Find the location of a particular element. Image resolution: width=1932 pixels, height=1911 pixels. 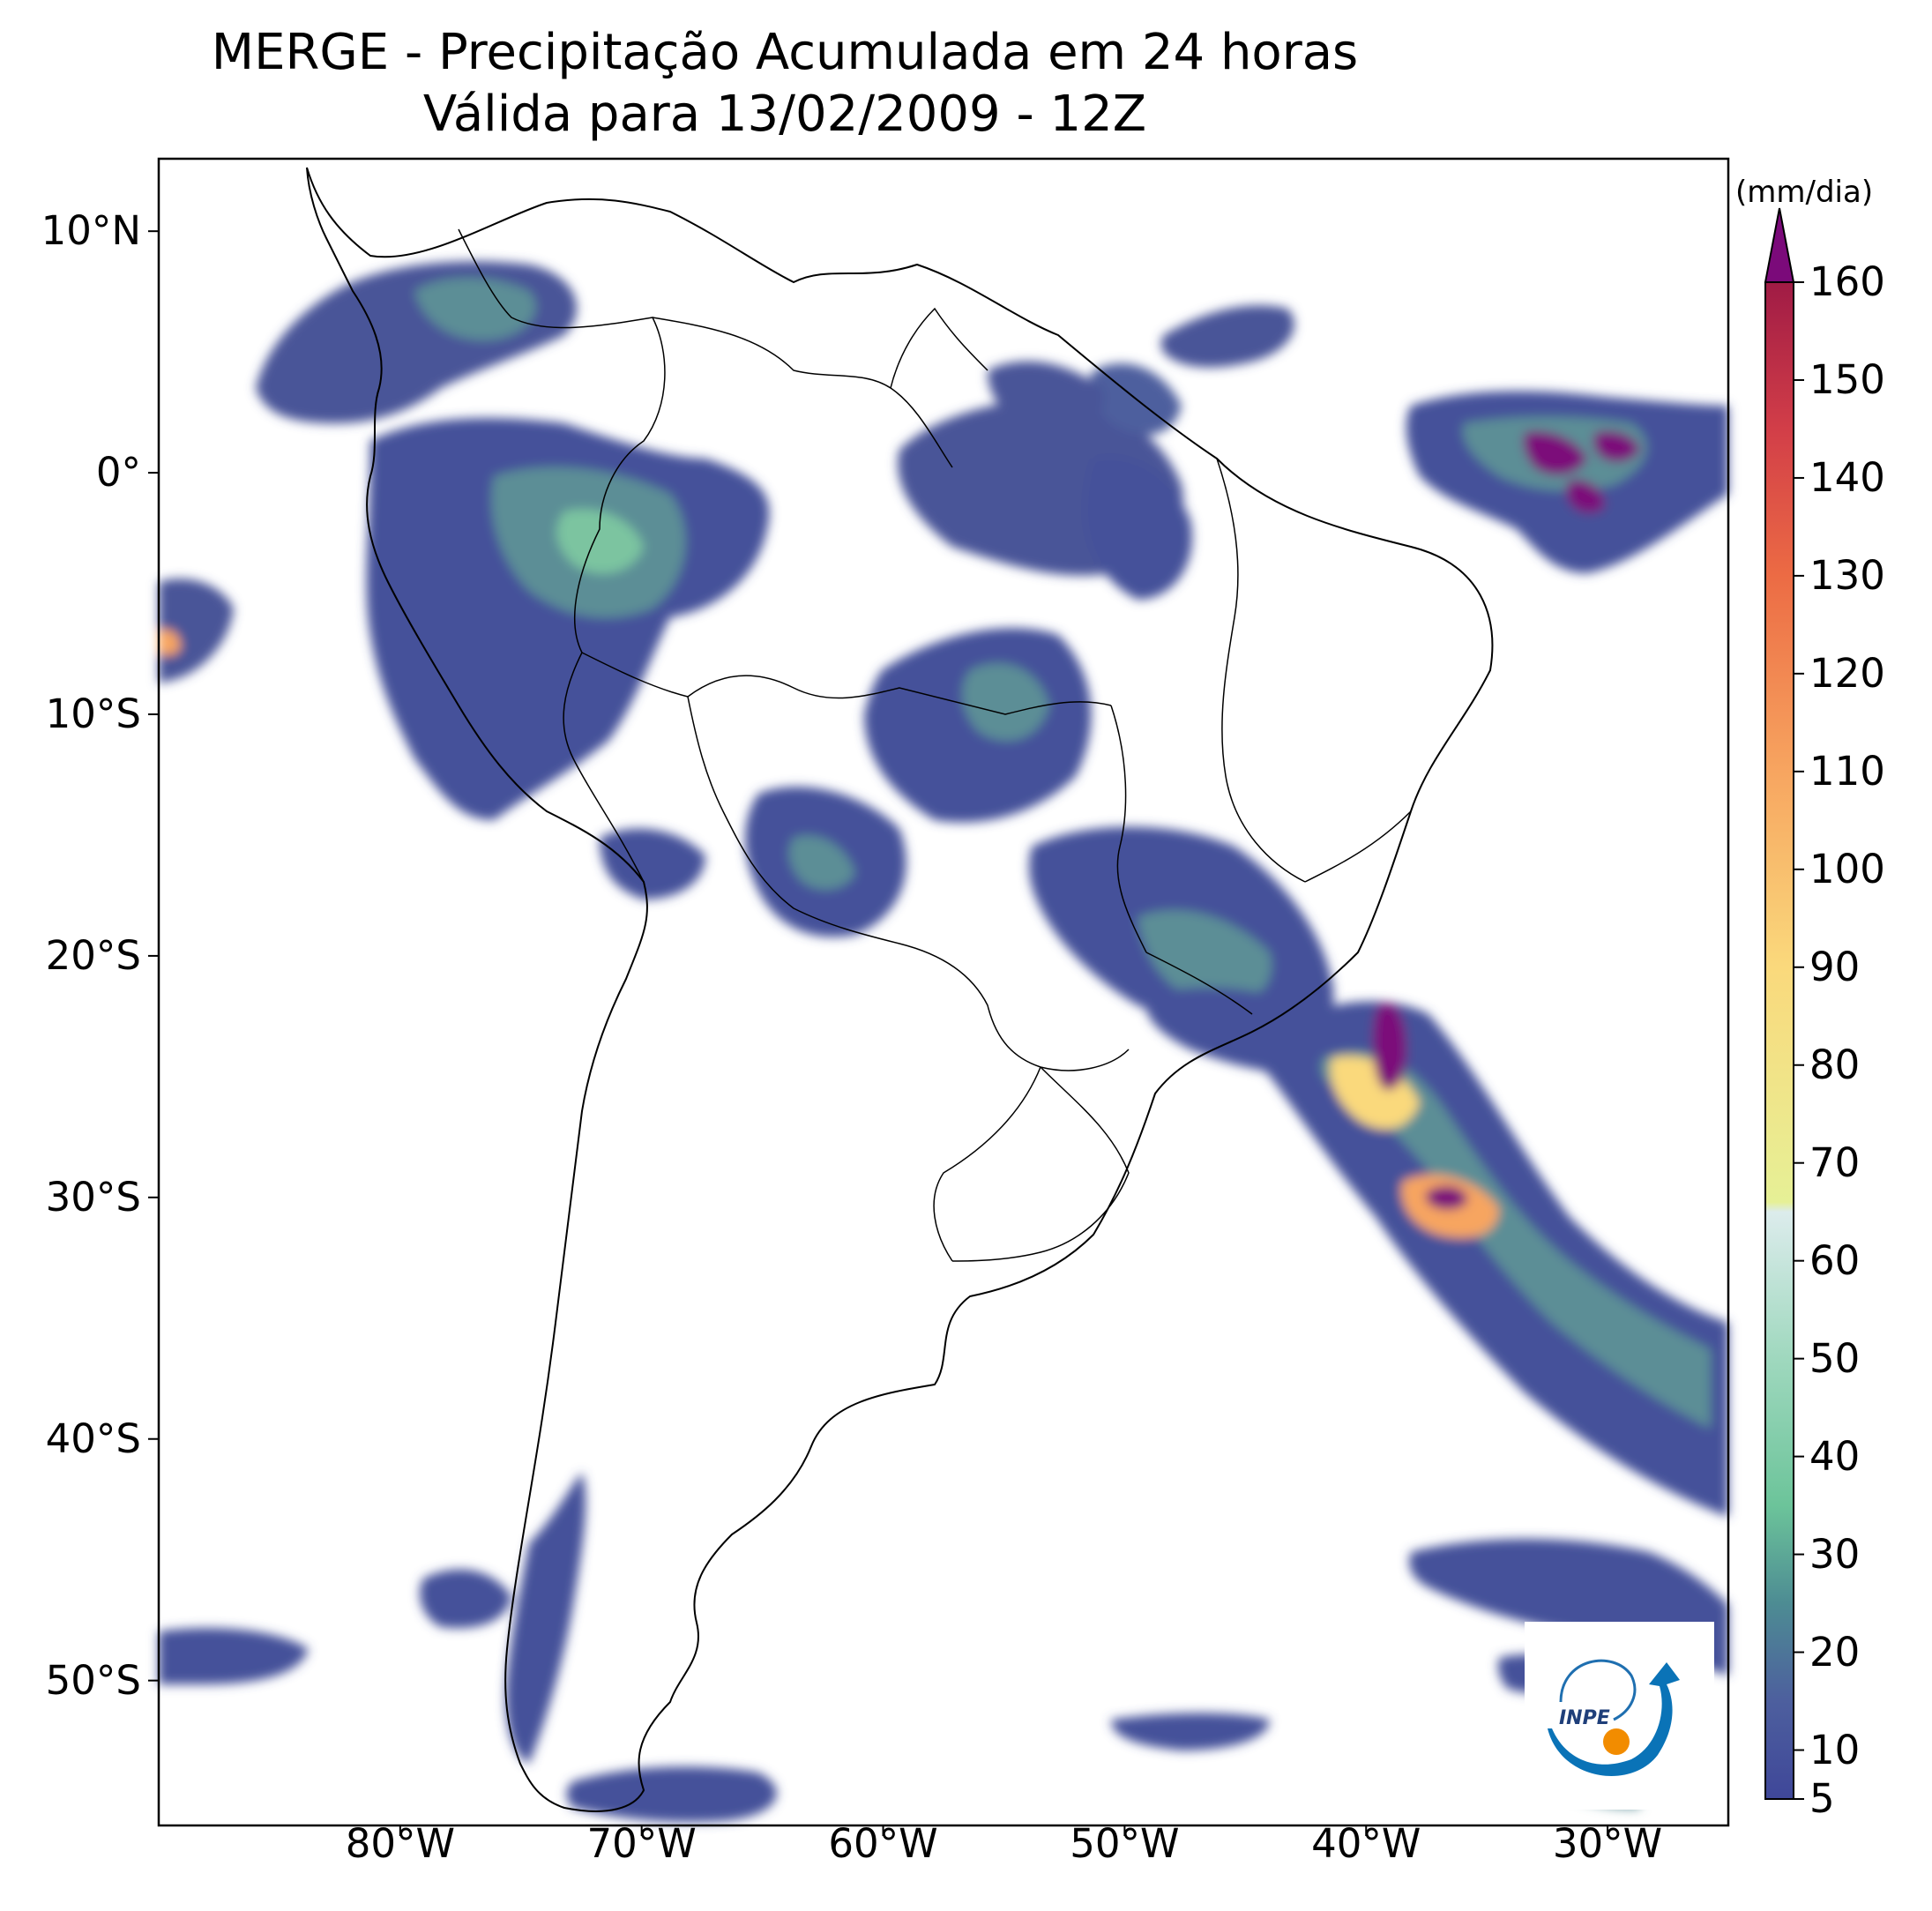

logo-orbit-icon is located at coordinates (1598, 1690).